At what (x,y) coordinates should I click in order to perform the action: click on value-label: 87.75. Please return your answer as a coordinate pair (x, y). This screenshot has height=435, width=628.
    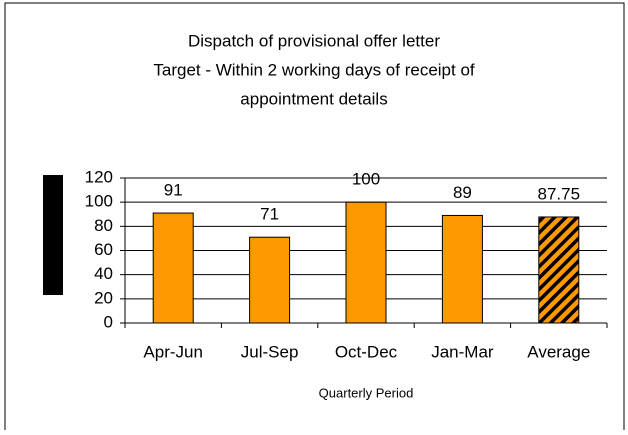
    Looking at the image, I should click on (559, 193).